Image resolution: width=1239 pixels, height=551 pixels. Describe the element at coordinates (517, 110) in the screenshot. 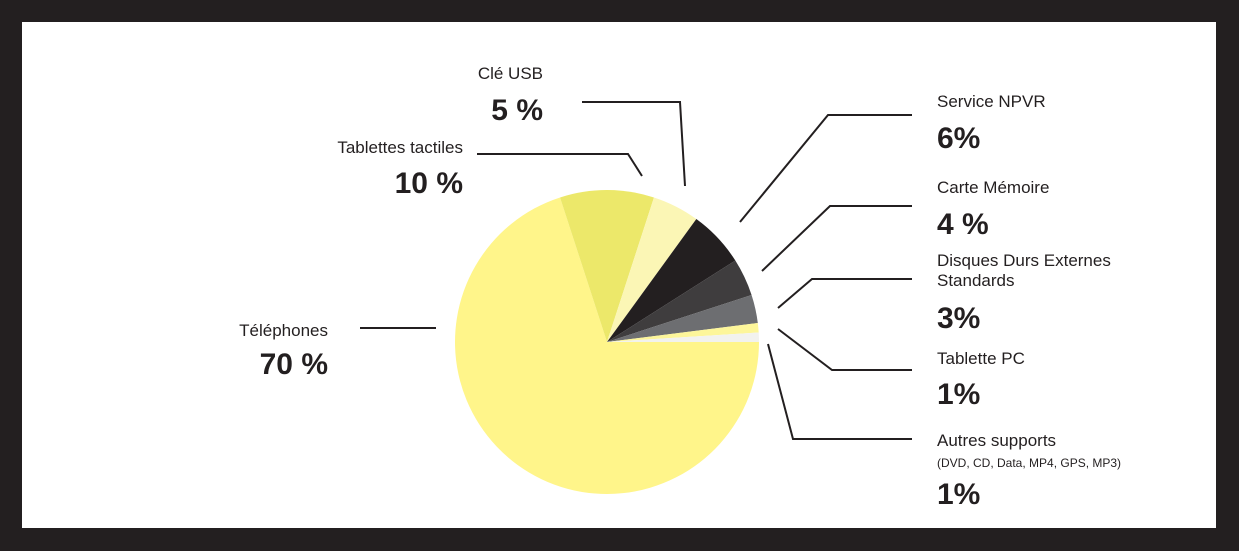

I see `value-cle-usb: 5 %` at that location.